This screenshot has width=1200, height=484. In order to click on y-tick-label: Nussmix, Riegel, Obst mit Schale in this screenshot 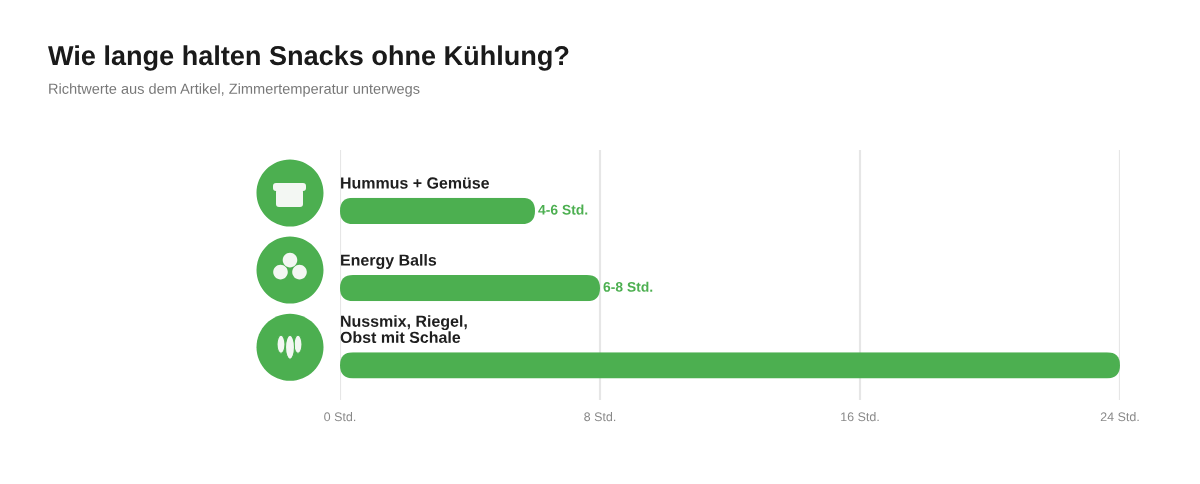, I will do `click(403, 329)`.